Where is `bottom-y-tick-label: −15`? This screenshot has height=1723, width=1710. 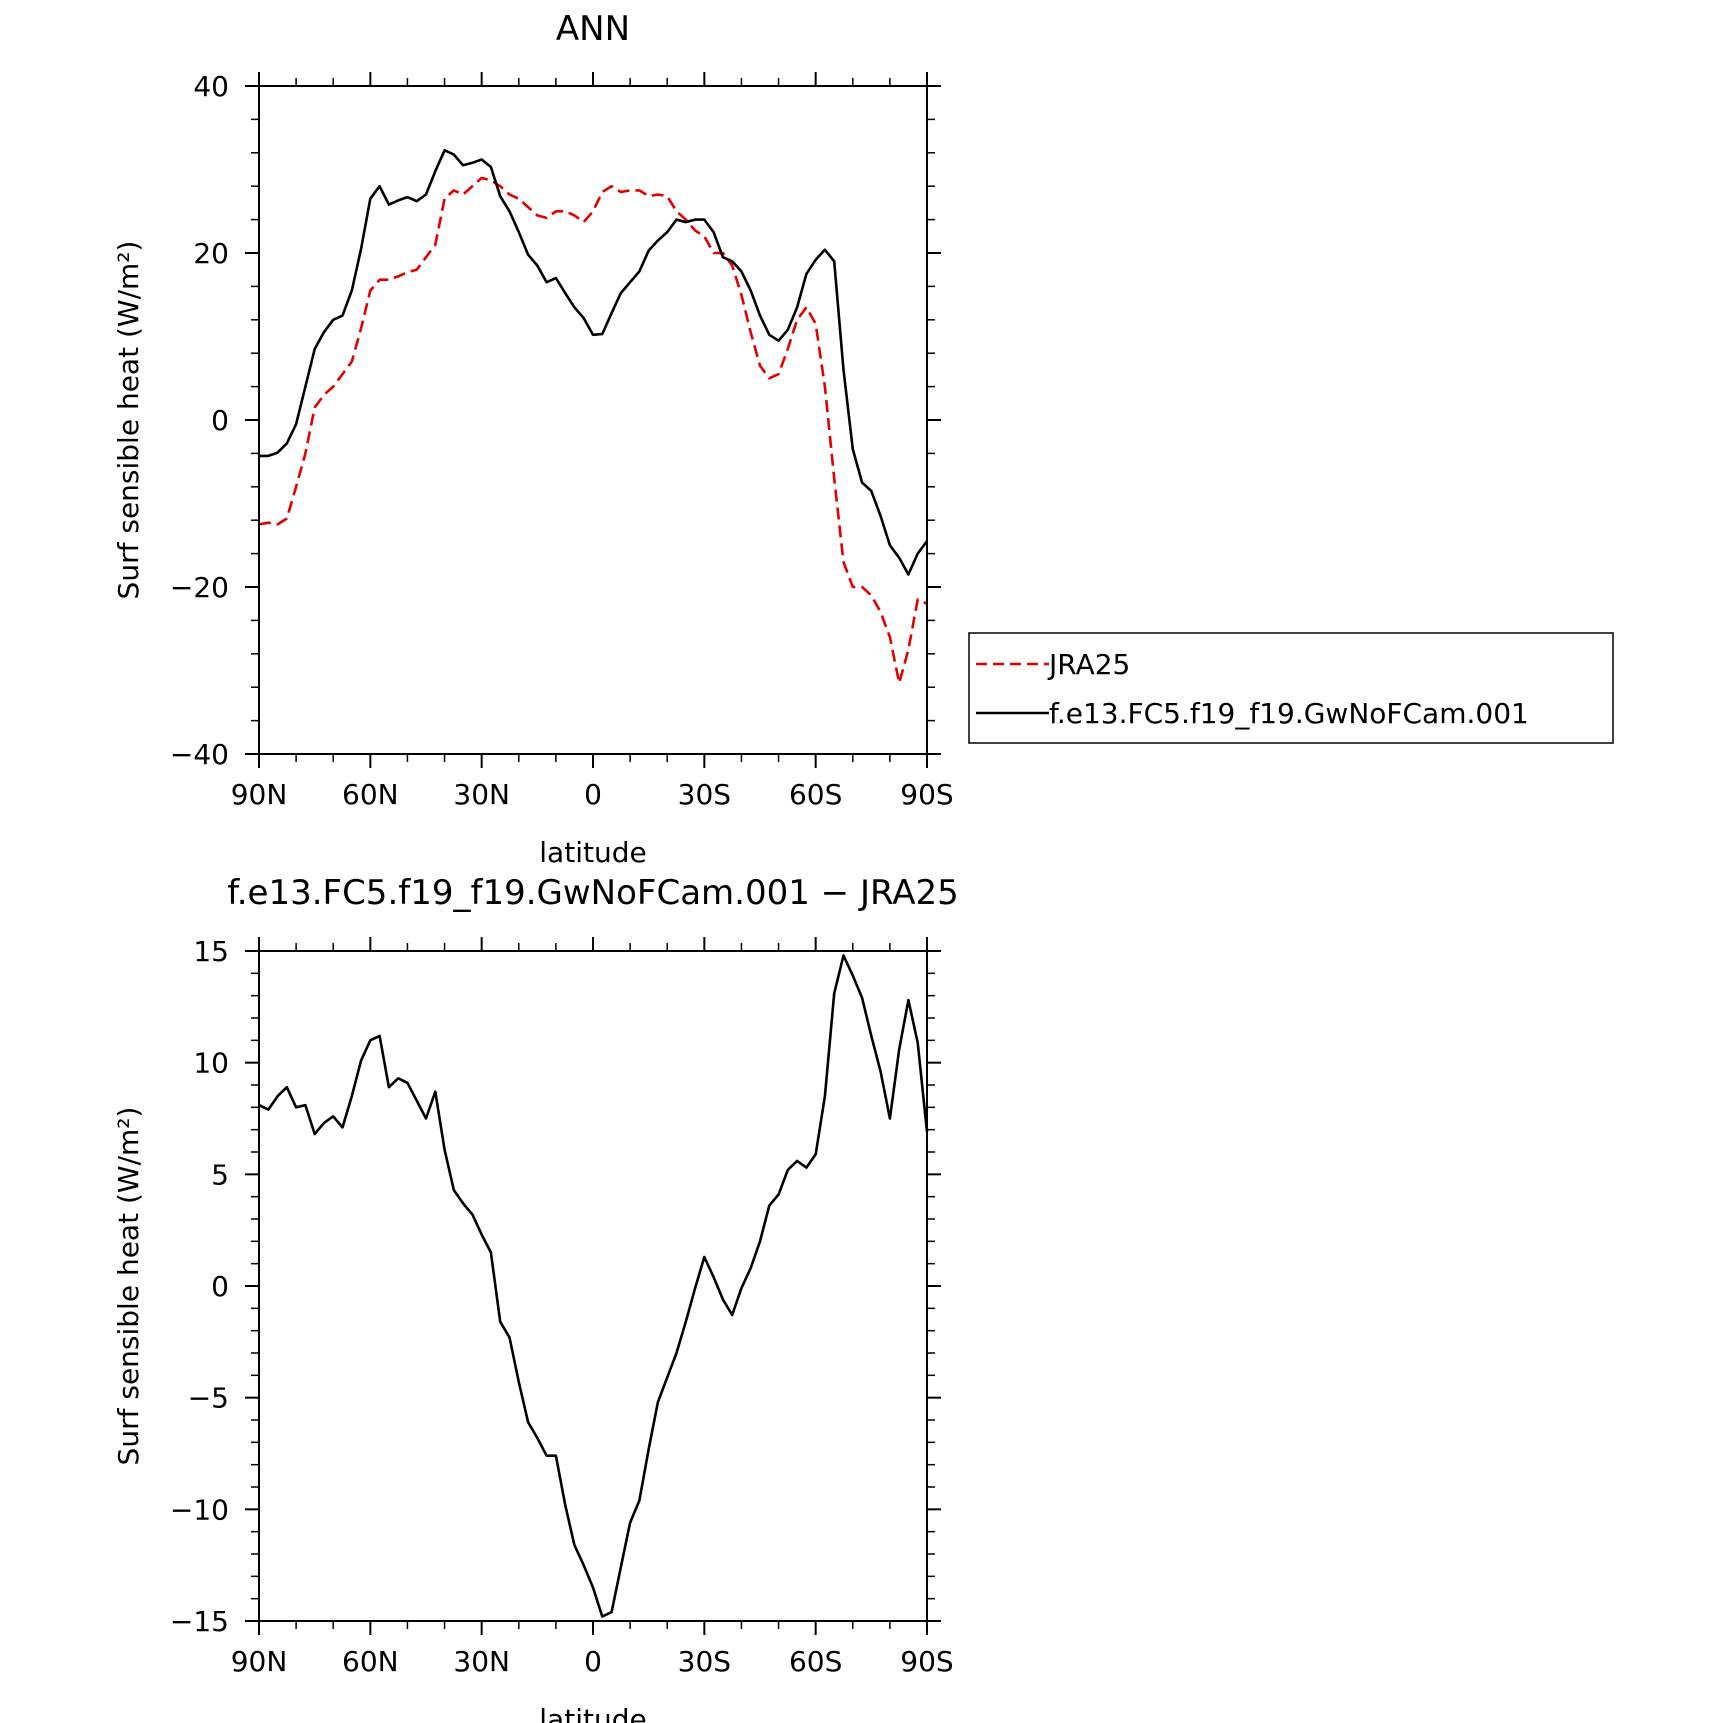
bottom-y-tick-label: −15 is located at coordinates (199, 1621).